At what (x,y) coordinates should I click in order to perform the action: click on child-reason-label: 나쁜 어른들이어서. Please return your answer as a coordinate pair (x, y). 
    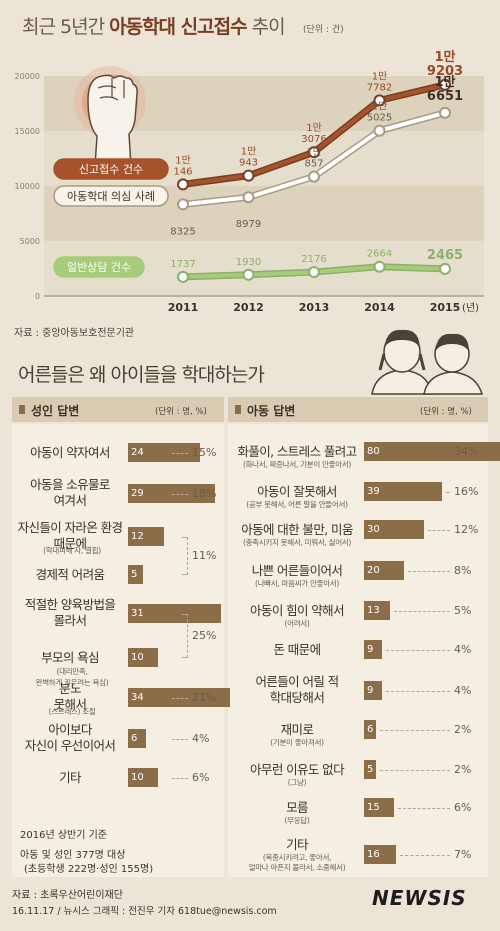
    Looking at the image, I should click on (297, 571).